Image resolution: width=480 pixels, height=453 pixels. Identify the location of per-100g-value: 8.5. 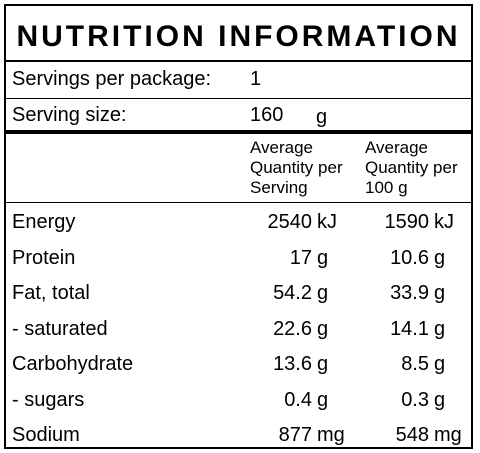
(415, 364).